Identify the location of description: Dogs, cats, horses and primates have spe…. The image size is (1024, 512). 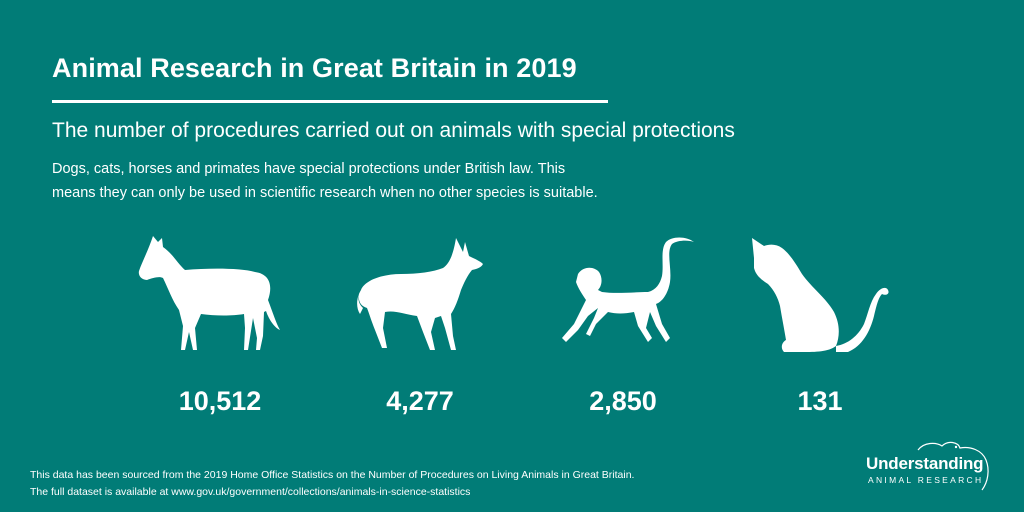
(372, 181).